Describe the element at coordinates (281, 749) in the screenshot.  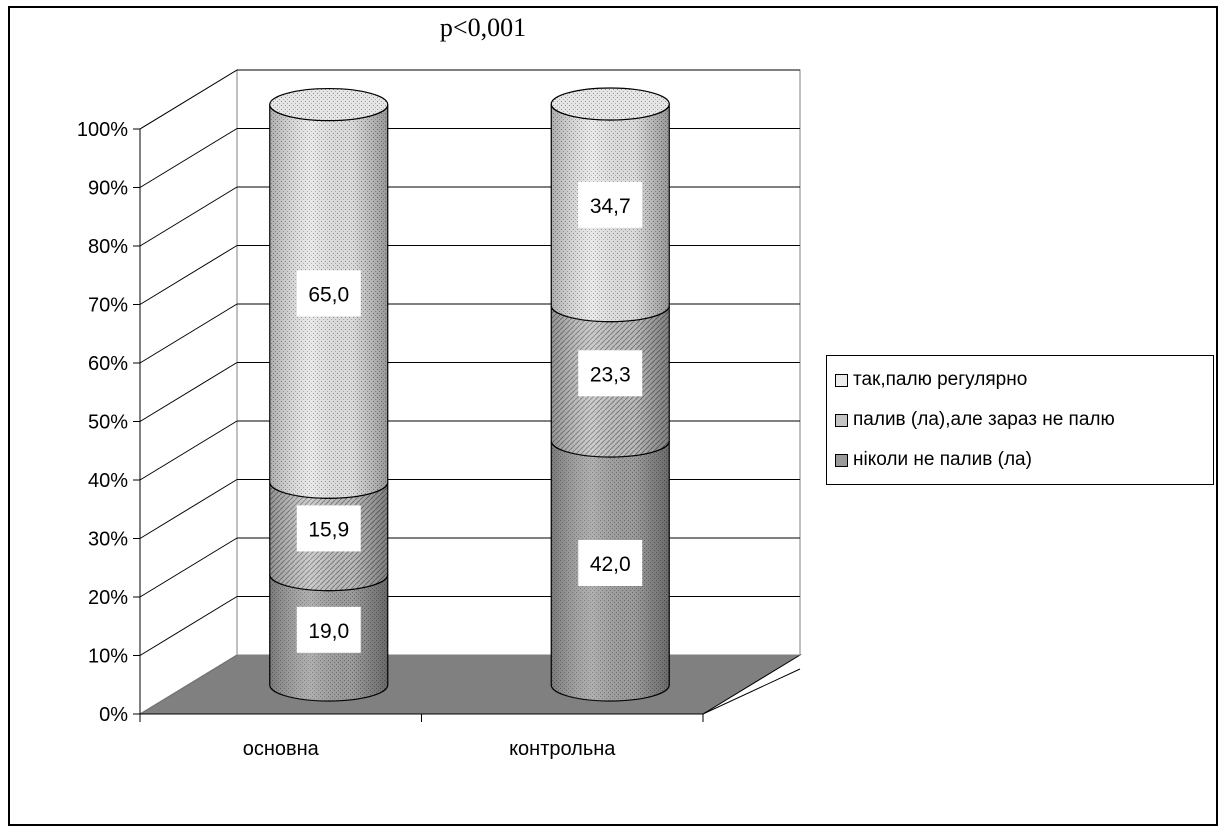
I see `x-tick-label: основна` at that location.